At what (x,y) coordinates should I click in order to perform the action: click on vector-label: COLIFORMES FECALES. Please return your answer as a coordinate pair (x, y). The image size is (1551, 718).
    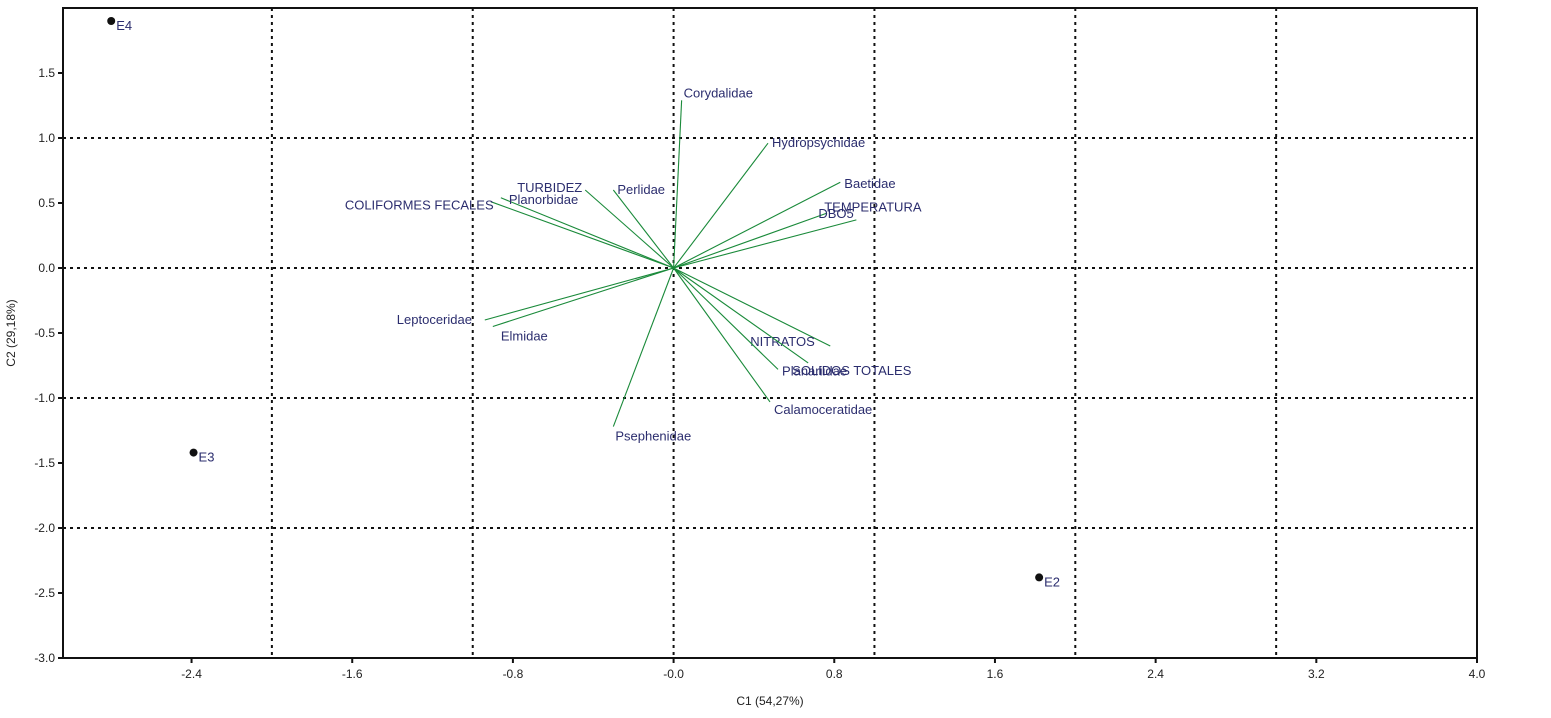
    Looking at the image, I should click on (419, 205).